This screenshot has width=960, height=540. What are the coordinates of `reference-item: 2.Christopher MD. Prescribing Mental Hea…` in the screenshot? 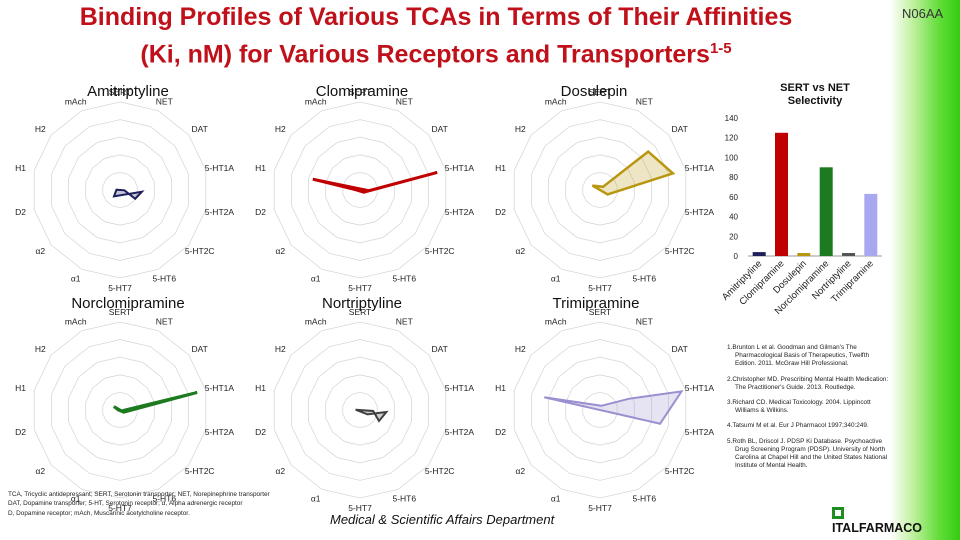 It's located at (808, 383).